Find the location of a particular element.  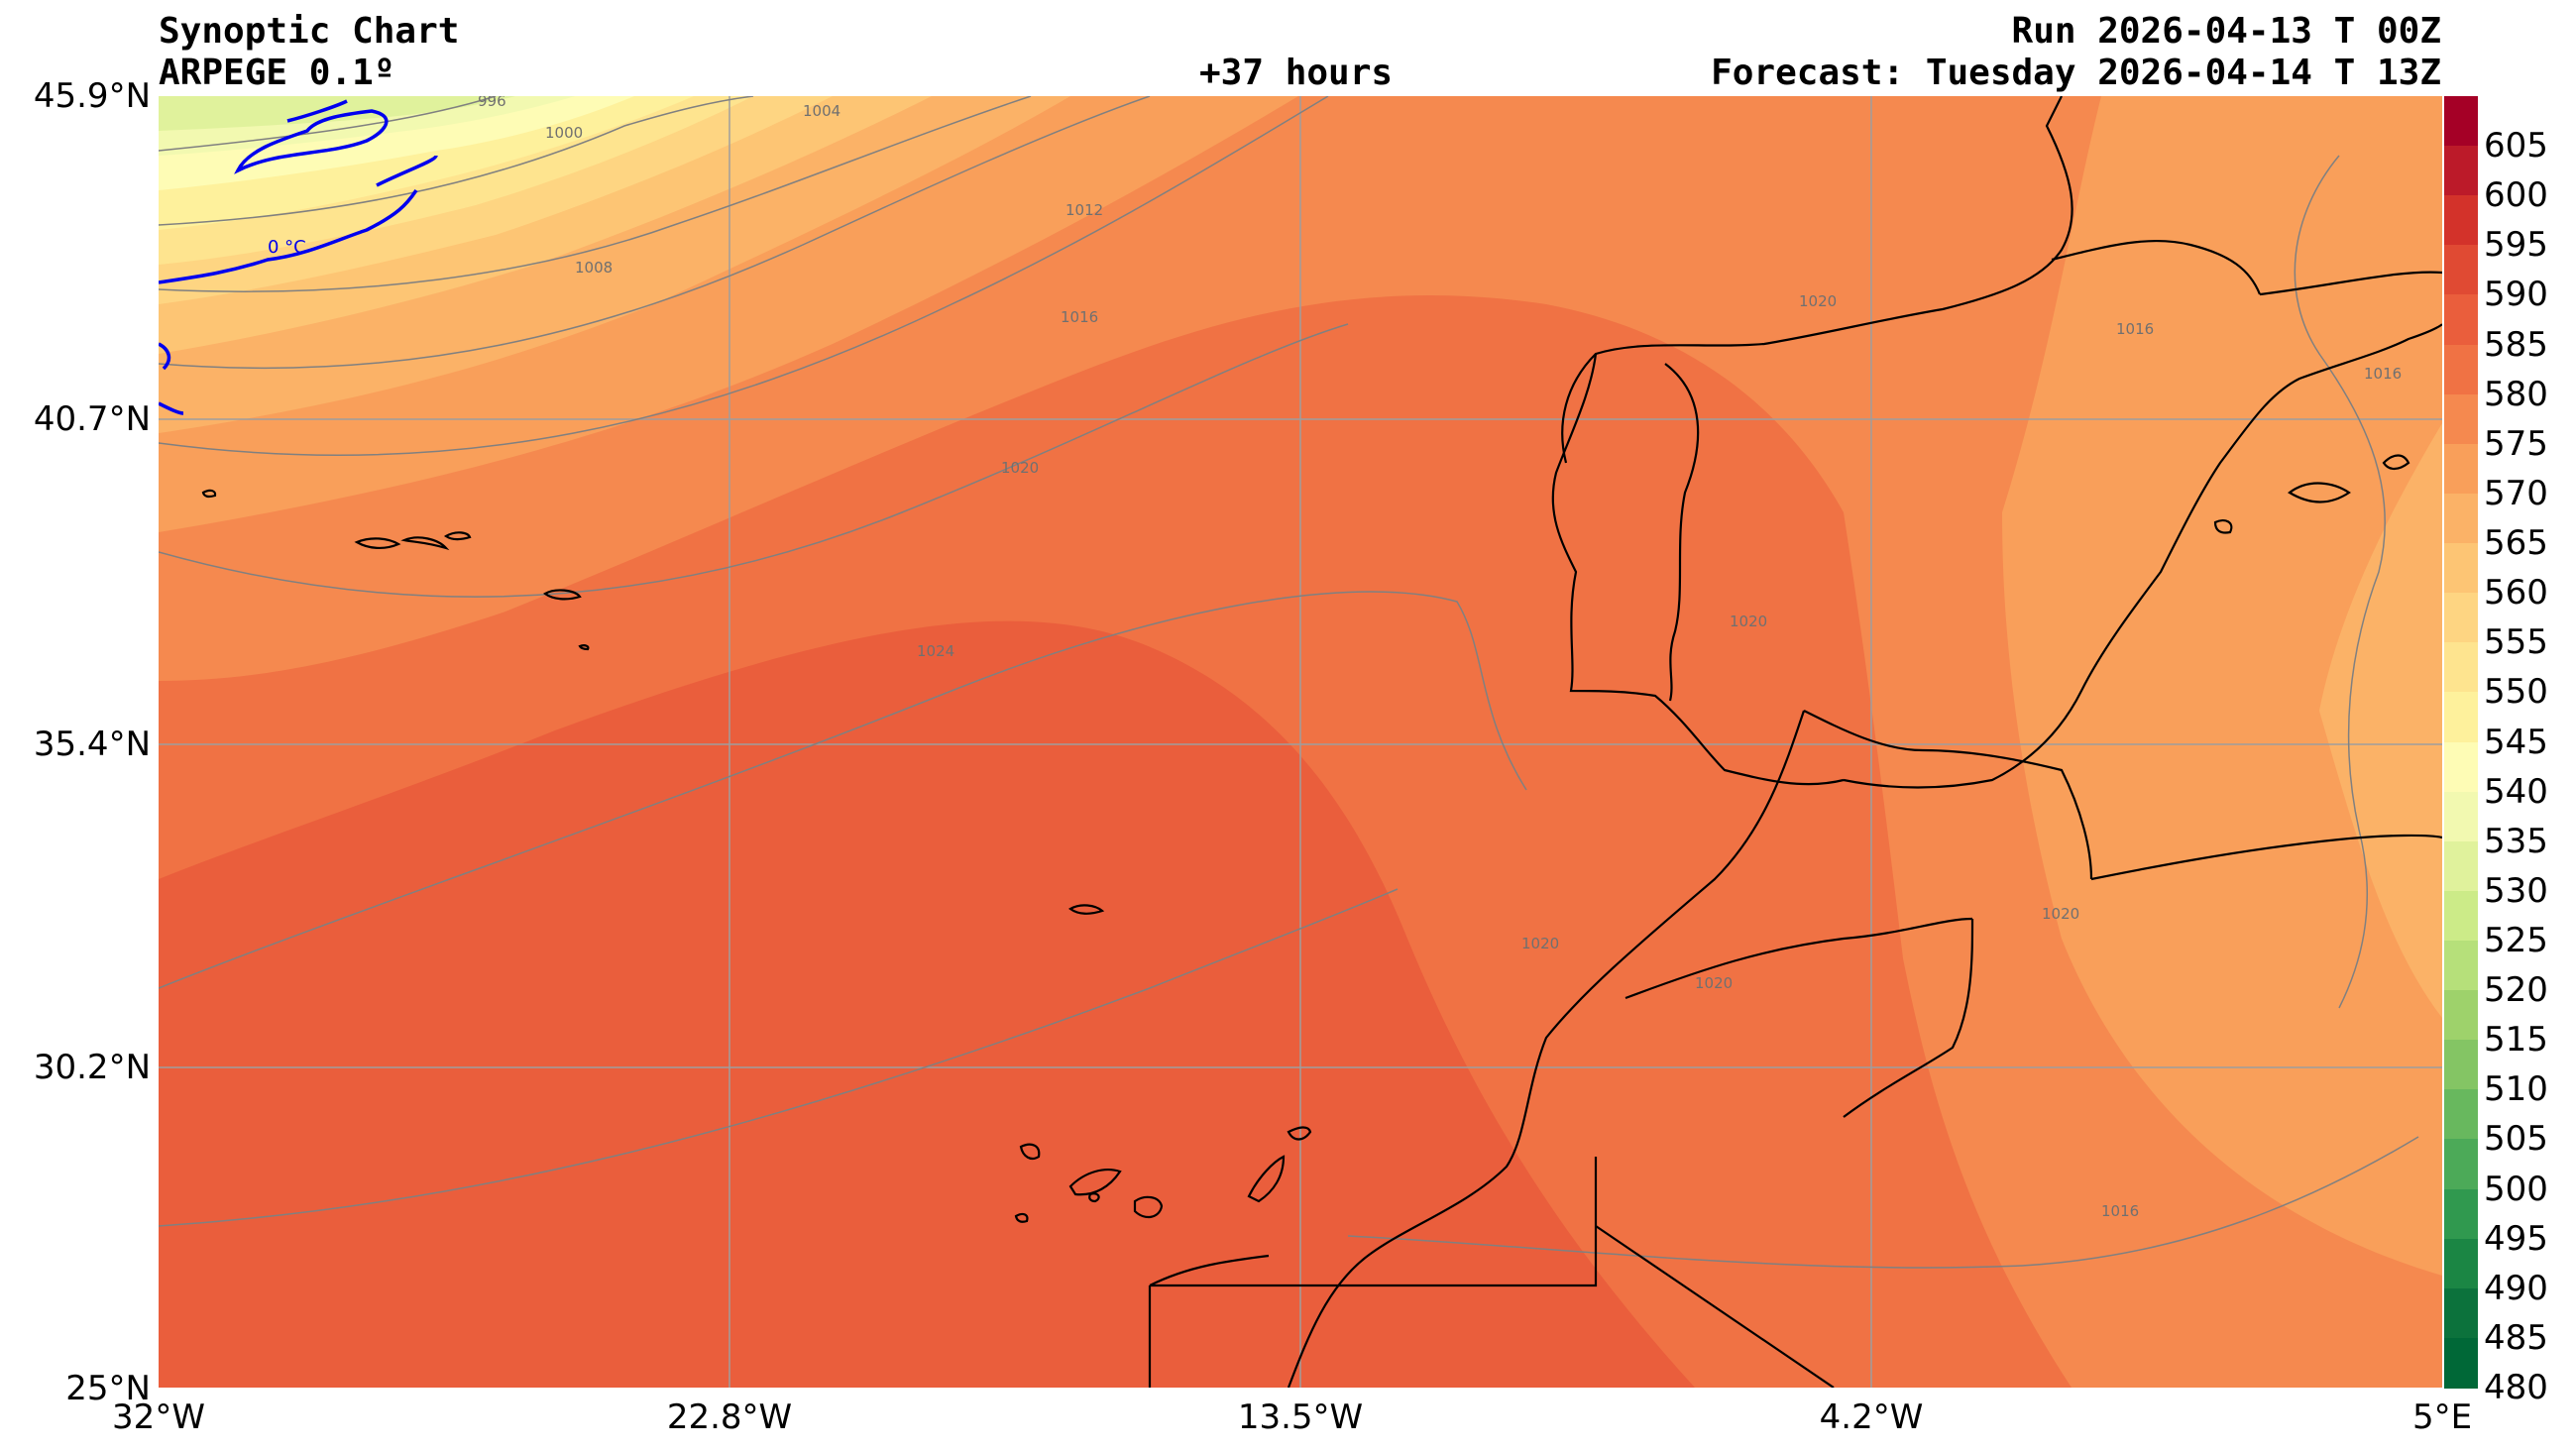

colorbar-label: 495 is located at coordinates (2516, 1238).